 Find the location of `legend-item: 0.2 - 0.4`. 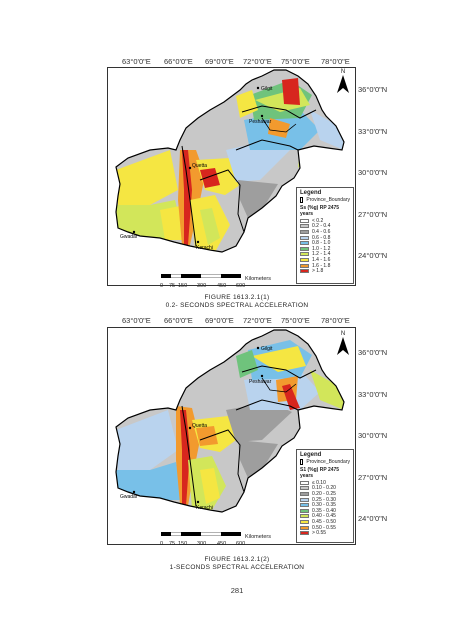

legend-item: 0.2 - 0.4 is located at coordinates (325, 226).